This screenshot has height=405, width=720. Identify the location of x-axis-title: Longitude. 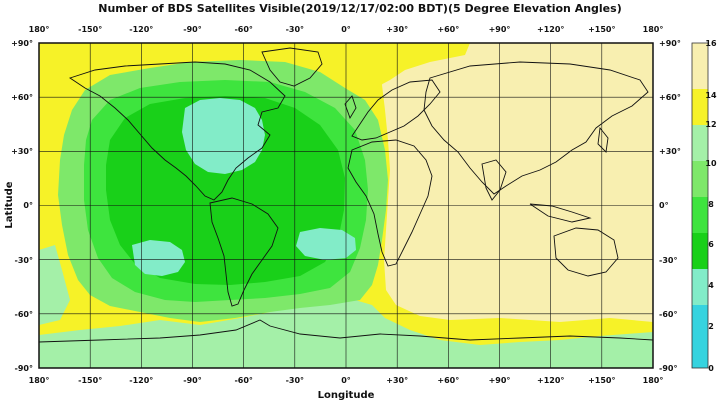
(346, 395).